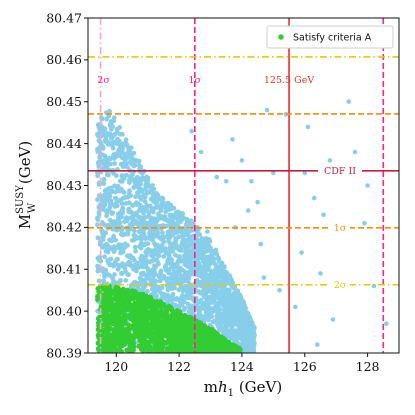 Image resolution: width=415 pixels, height=415 pixels. I want to click on y-tick-label: 80.47, so click(64, 17).